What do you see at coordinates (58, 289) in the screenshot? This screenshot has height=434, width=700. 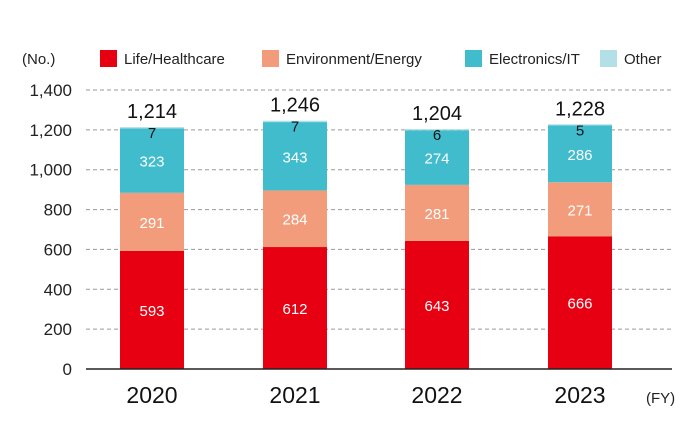 I see `y-tick-label: 400` at bounding box center [58, 289].